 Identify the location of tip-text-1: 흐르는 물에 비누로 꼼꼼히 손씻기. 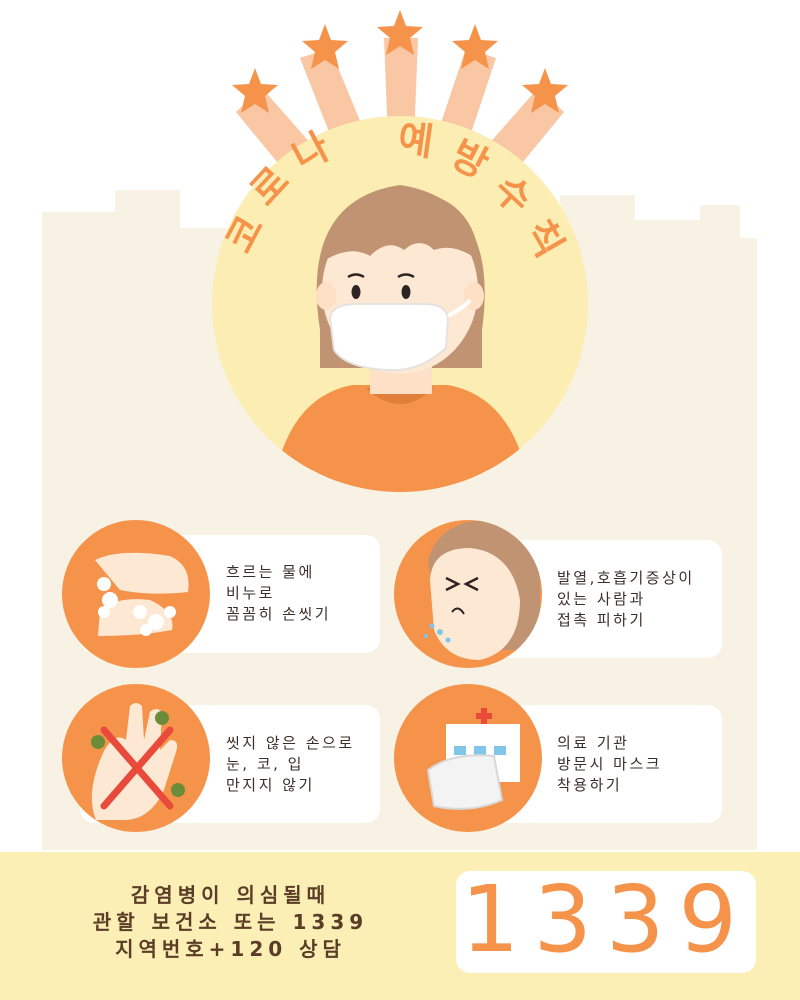
(278, 593).